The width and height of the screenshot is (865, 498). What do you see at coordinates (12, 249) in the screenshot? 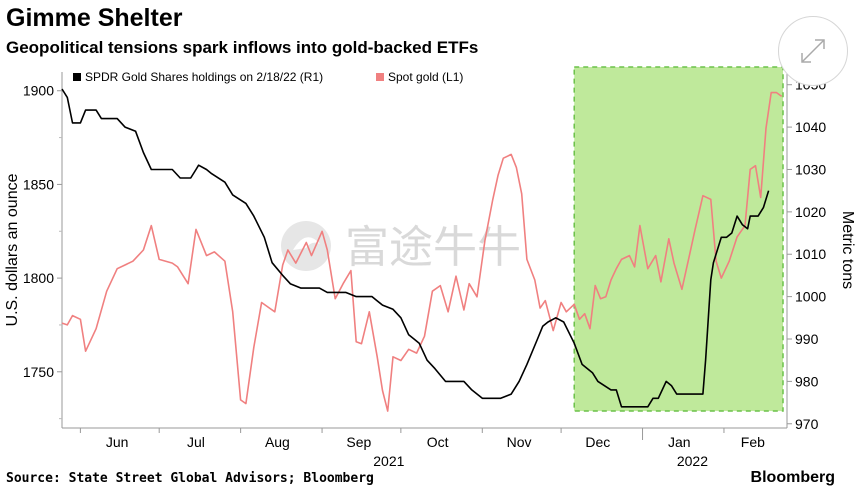
I see `left-axis-title: U.S. dollars an ounce` at bounding box center [12, 249].